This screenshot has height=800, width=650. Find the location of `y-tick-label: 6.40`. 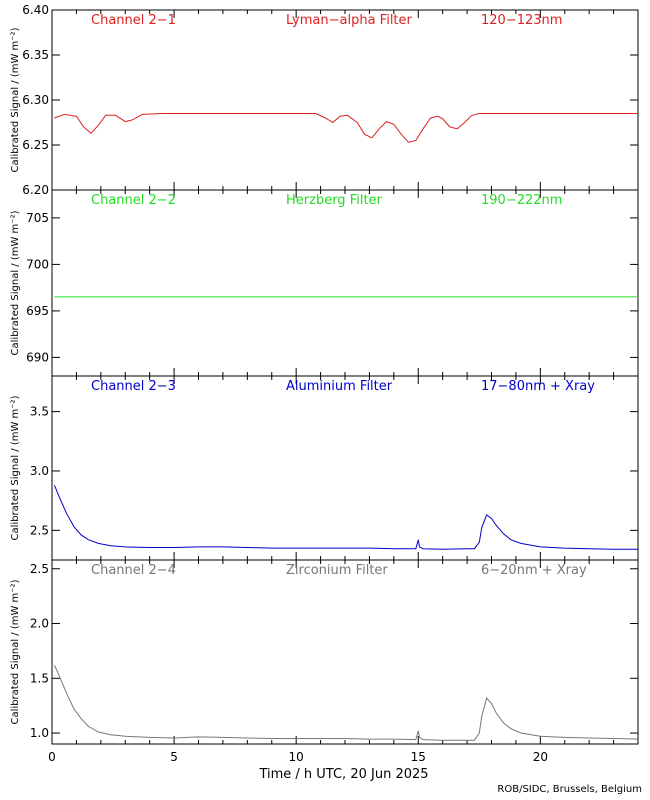

y-tick-label: 6.40 is located at coordinates (35, 10).